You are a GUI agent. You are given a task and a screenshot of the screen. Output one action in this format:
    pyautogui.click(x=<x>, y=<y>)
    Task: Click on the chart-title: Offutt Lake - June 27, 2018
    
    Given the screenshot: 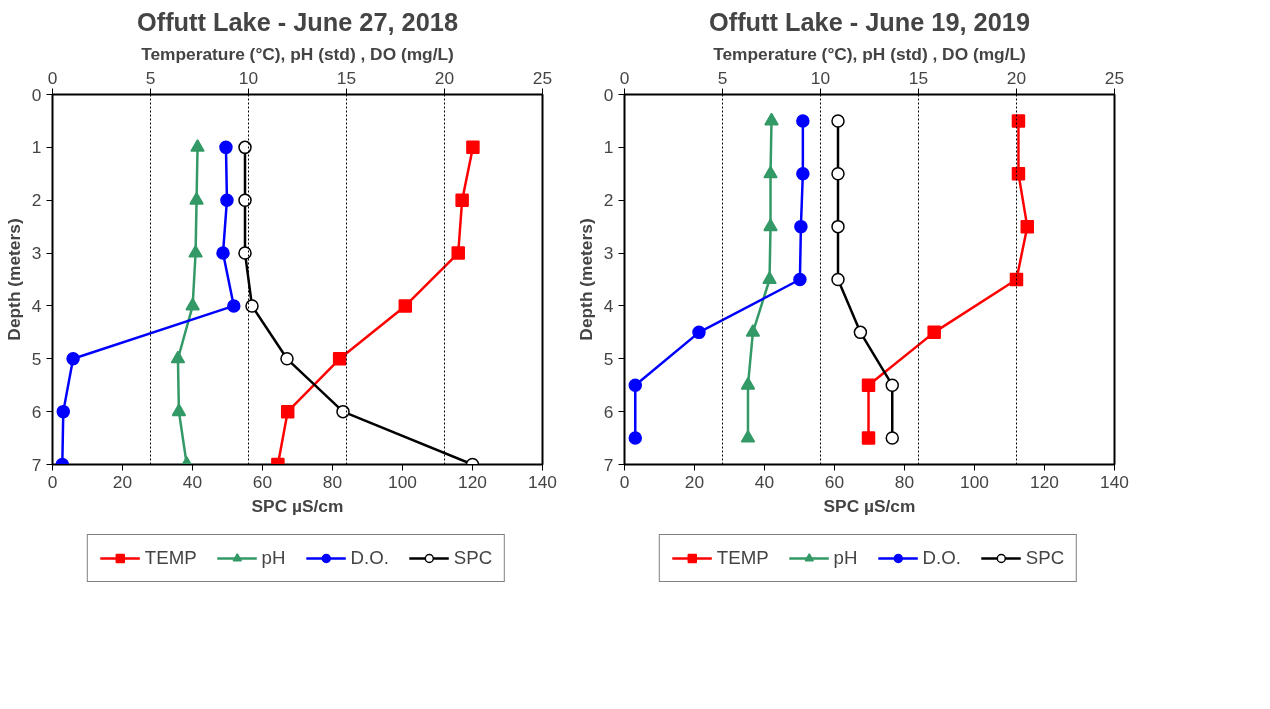 What is the action you would take?
    pyautogui.click(x=297, y=21)
    